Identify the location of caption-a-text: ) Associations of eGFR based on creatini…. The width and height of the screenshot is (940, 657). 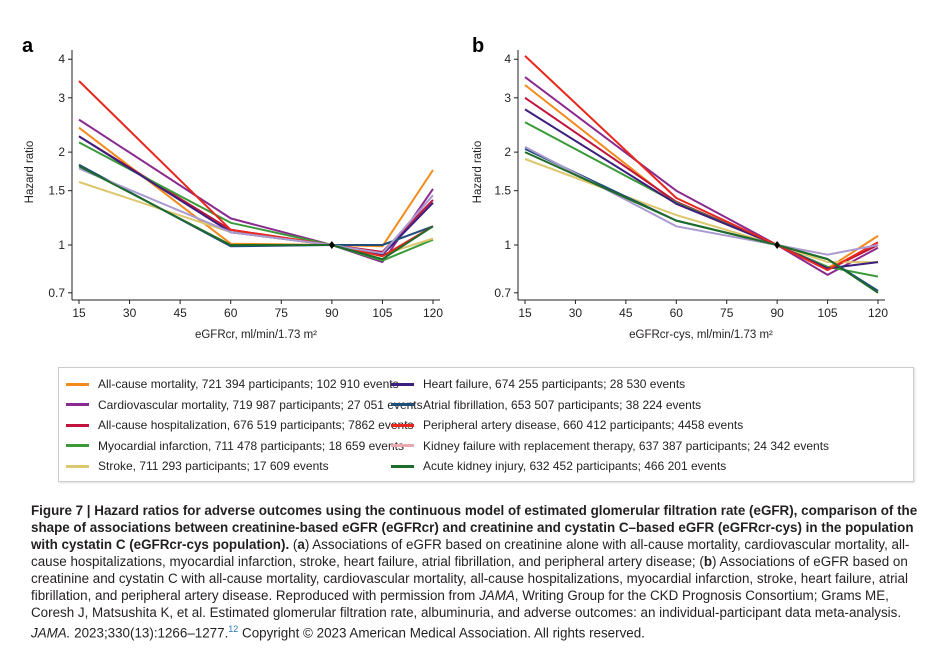
(470, 553).